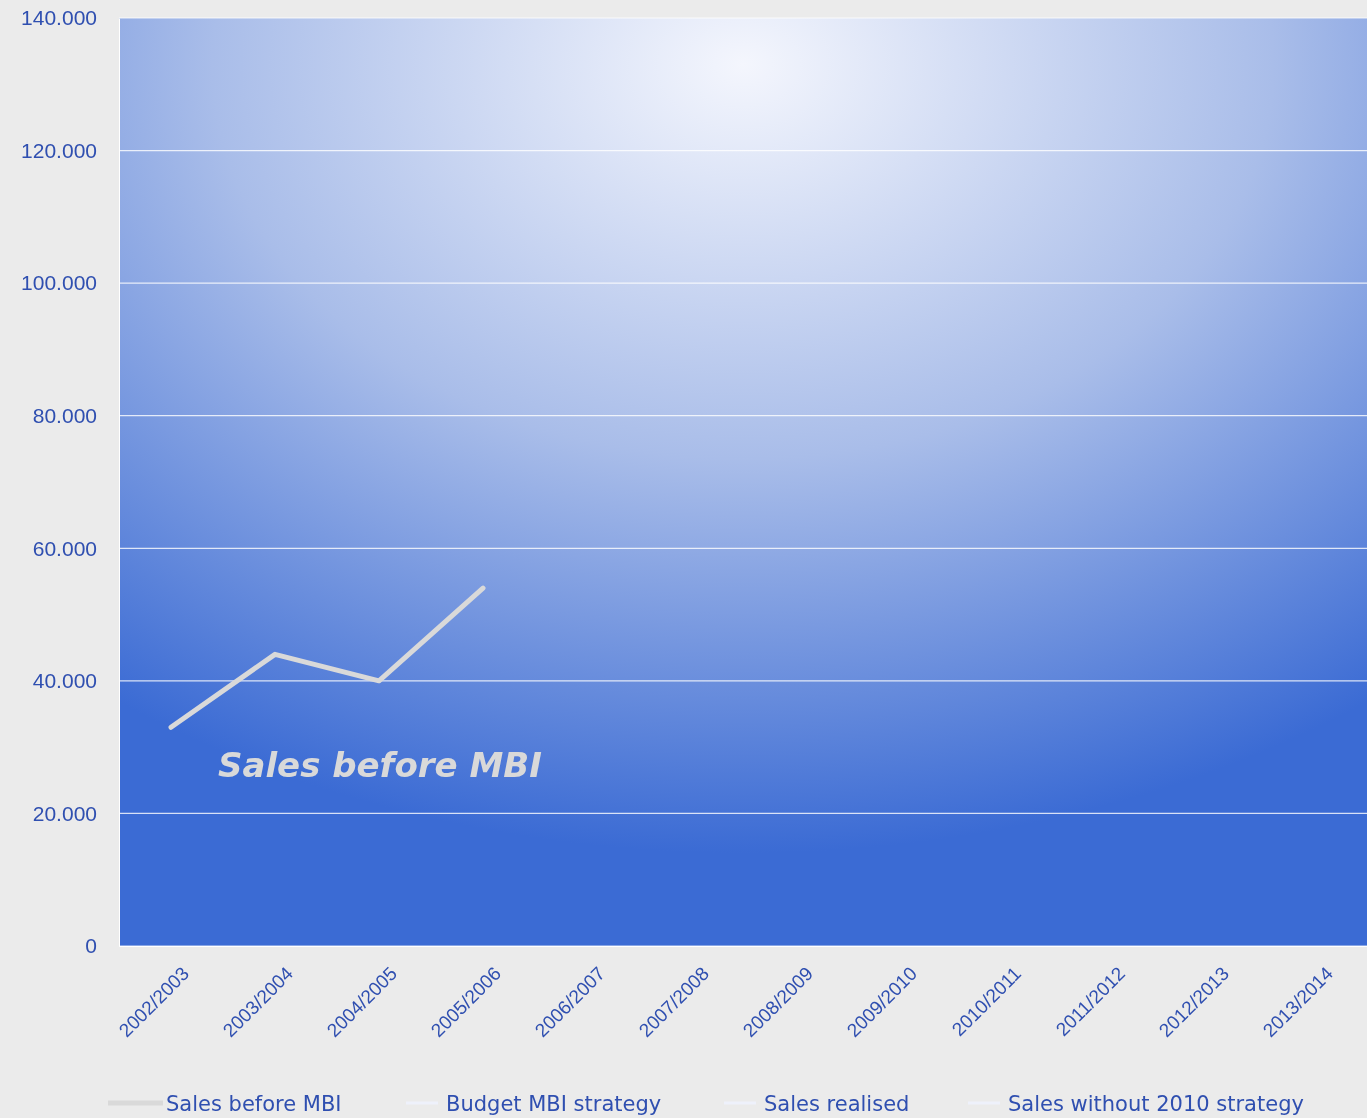 This screenshot has width=1367, height=1118. Describe the element at coordinates (59, 150) in the screenshot. I see `y-tick-label: 120.000` at that location.